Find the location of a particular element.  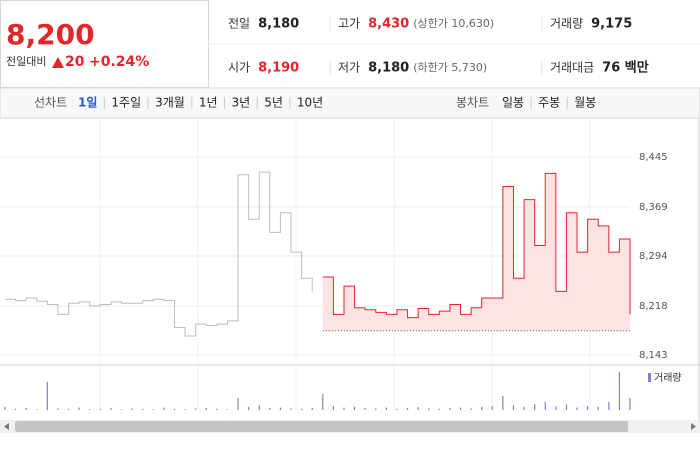

field-label: 시가 is located at coordinates (239, 68).